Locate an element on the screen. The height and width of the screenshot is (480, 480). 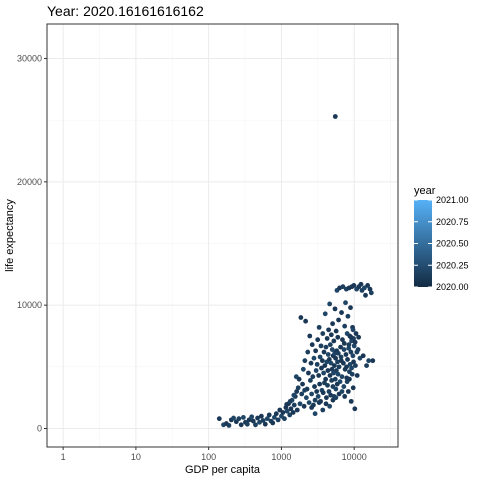
y-tick-label: 20000 is located at coordinates (29, 182).